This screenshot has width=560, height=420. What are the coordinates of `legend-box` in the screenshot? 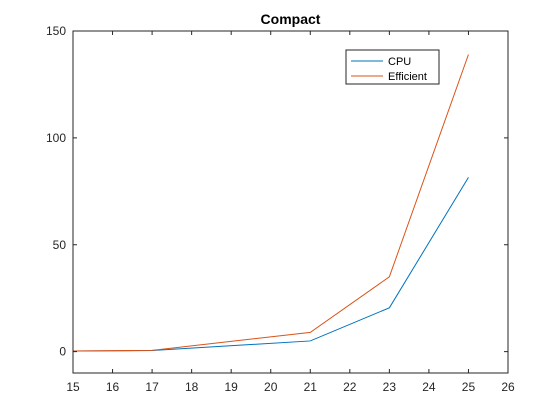 It's located at (392, 67).